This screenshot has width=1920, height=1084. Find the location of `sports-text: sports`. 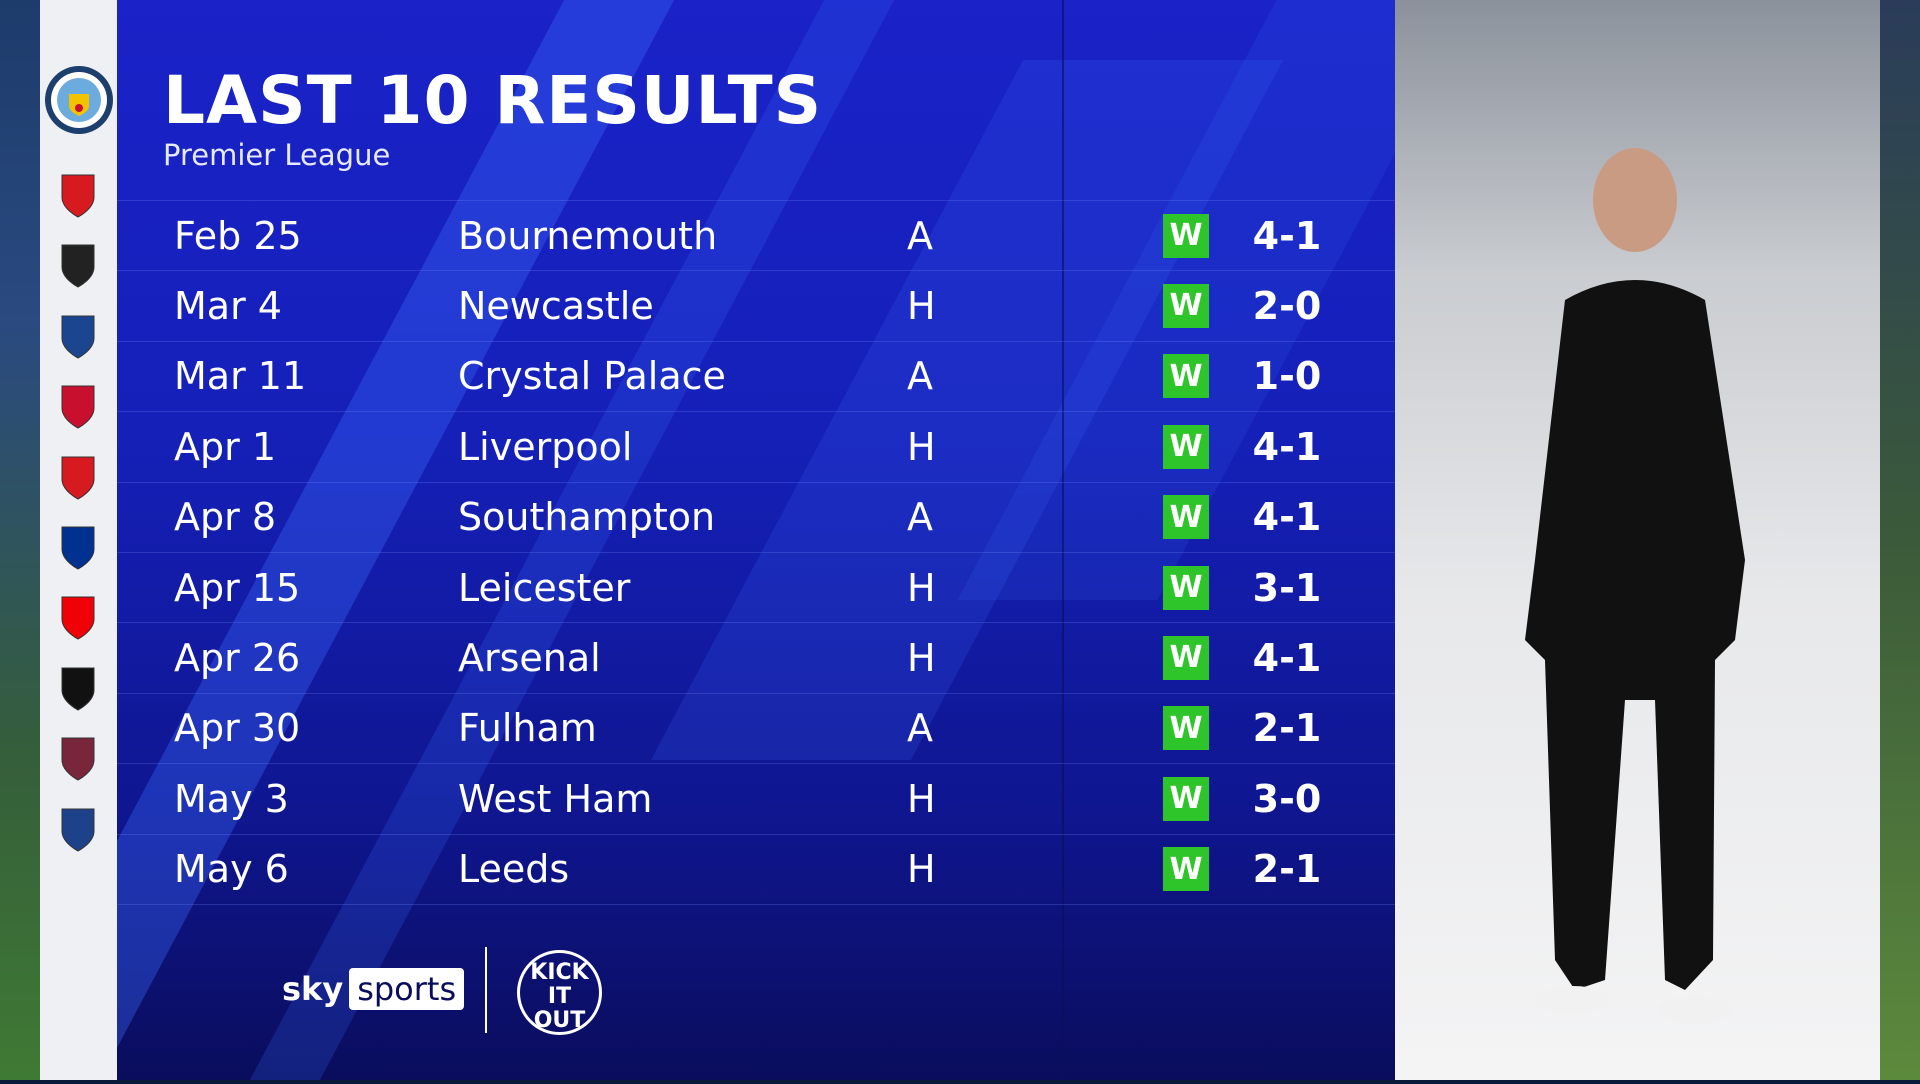

sports-text: sports is located at coordinates (407, 989).